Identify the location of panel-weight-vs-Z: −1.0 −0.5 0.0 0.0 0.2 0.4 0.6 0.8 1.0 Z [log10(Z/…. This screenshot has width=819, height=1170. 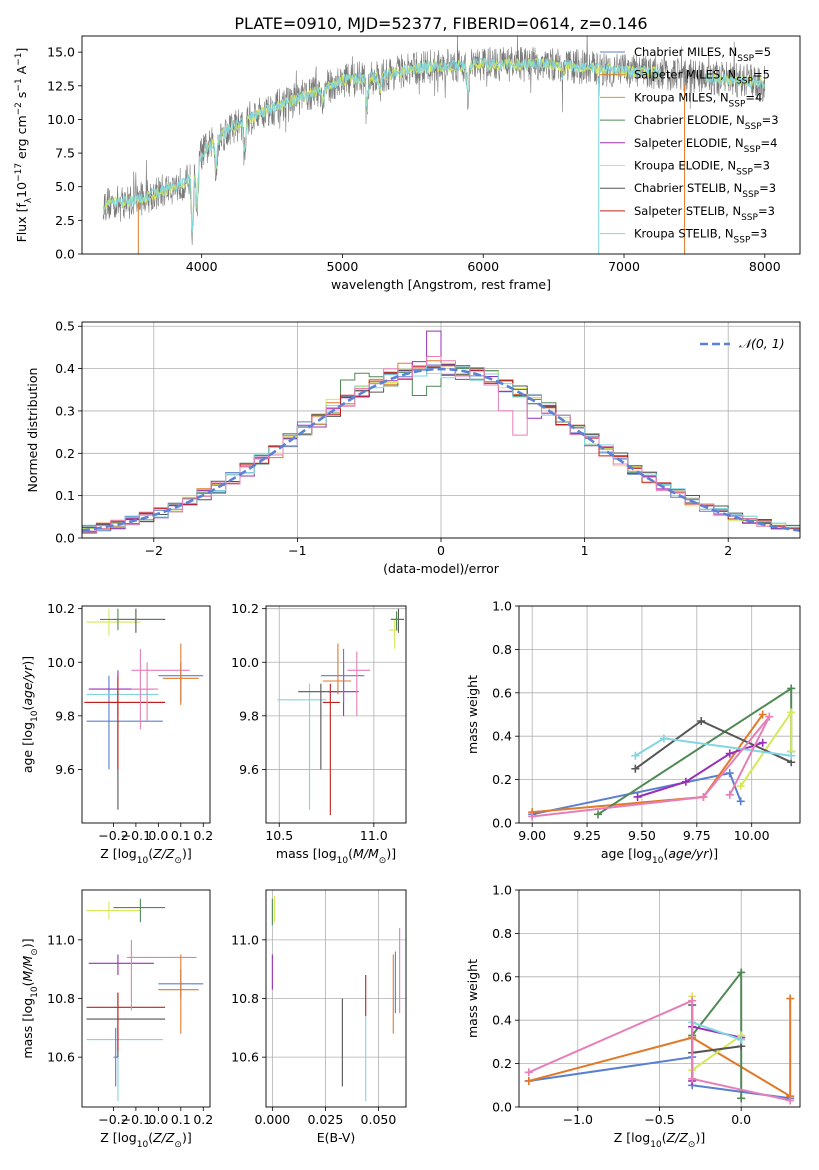
(633, 1016).